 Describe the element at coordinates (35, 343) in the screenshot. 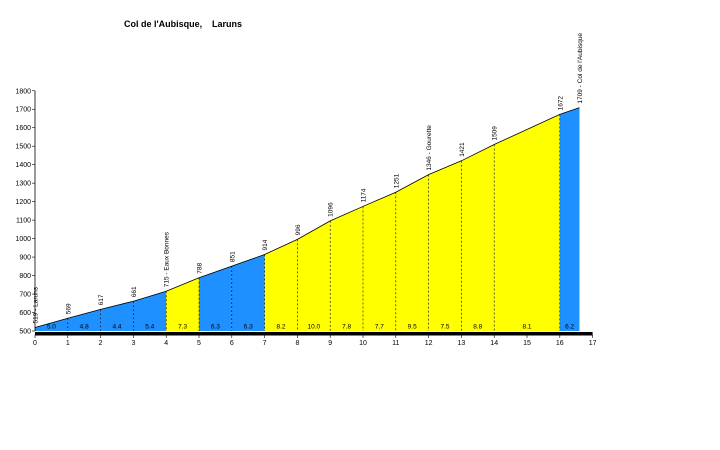

I see `x-tick-label: 0` at that location.